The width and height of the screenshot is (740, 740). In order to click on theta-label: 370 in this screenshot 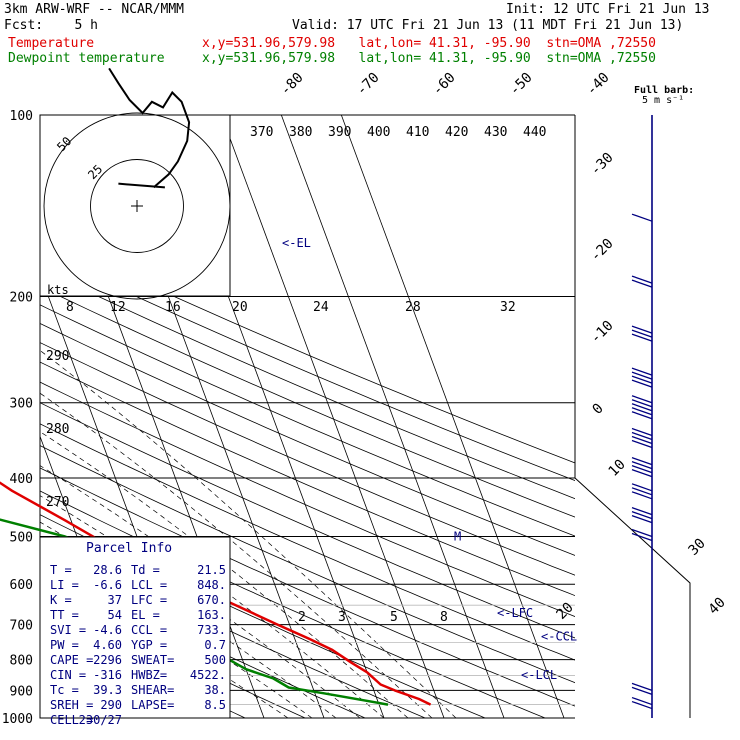, I will do `click(261, 132)`.